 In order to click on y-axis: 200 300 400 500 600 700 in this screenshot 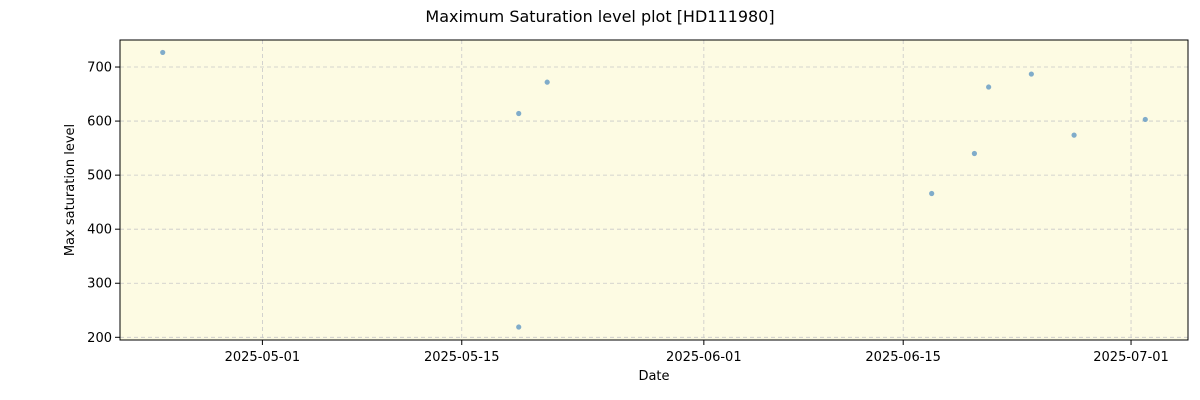, I will do `click(103, 203)`.